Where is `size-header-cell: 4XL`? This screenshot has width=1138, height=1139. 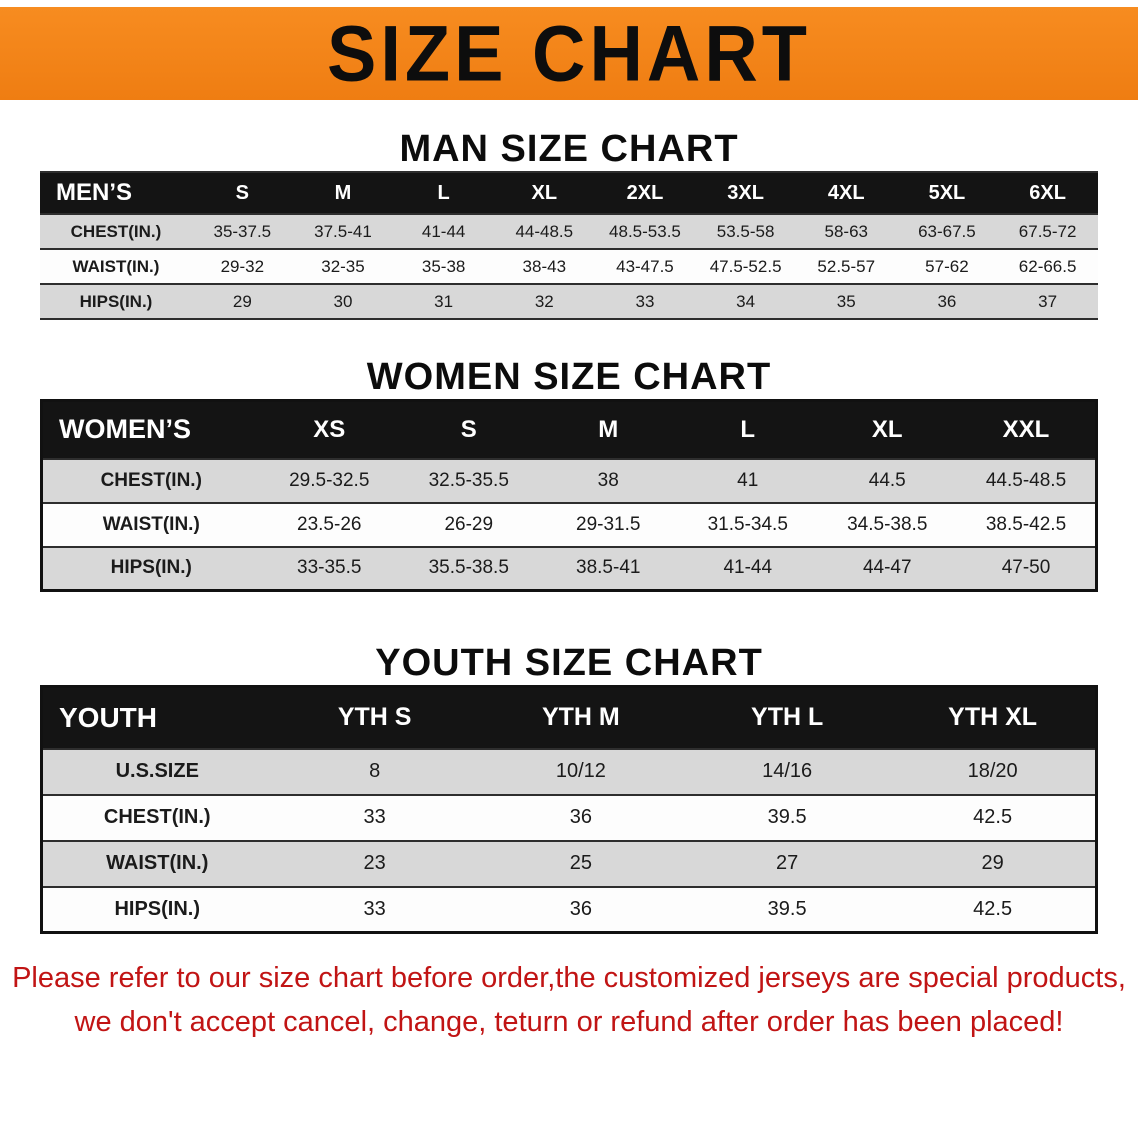 size-header-cell: 4XL is located at coordinates (846, 193).